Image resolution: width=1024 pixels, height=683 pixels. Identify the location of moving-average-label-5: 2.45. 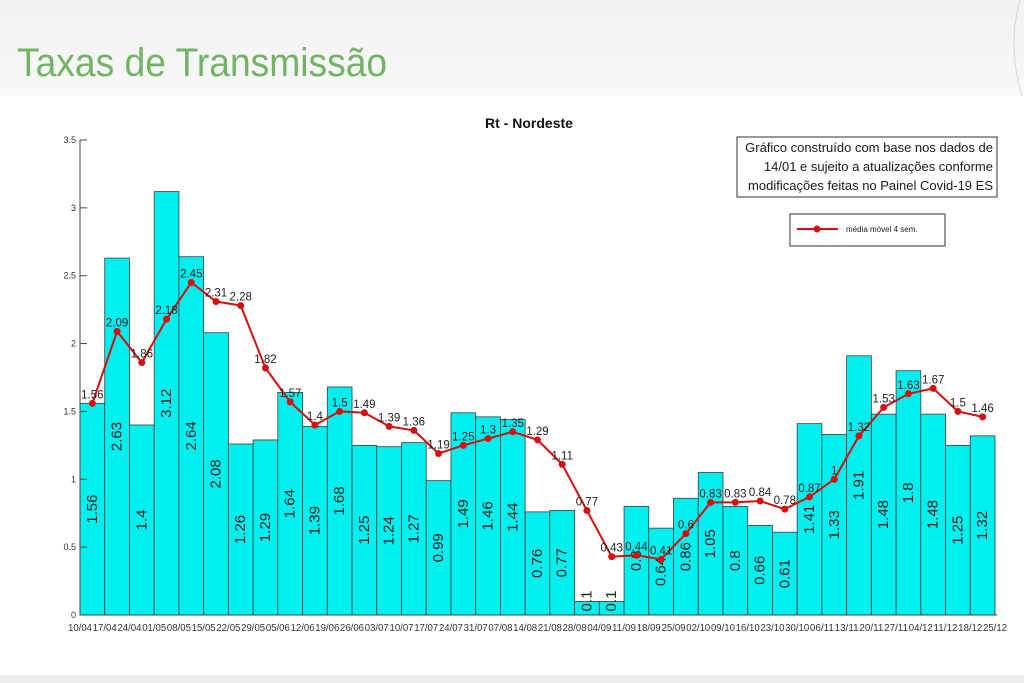
(191, 275).